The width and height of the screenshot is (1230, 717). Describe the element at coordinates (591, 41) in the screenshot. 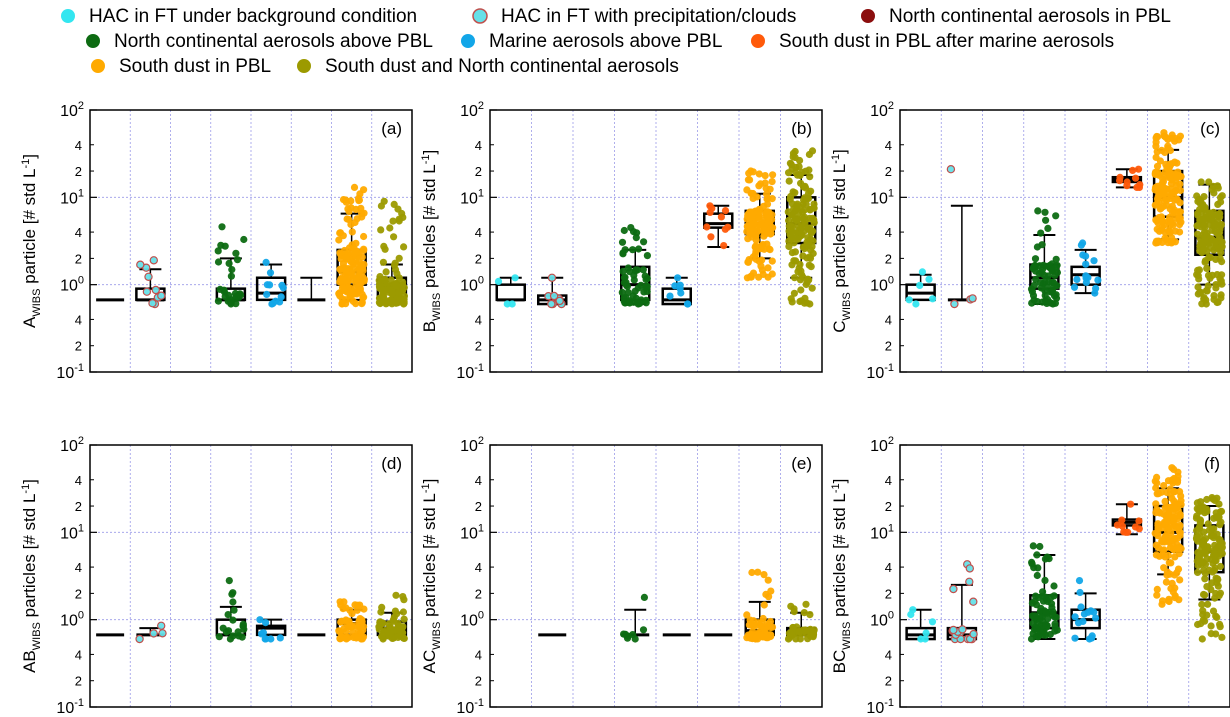

I see `legend-item: Marine aerosols above PBL` at that location.